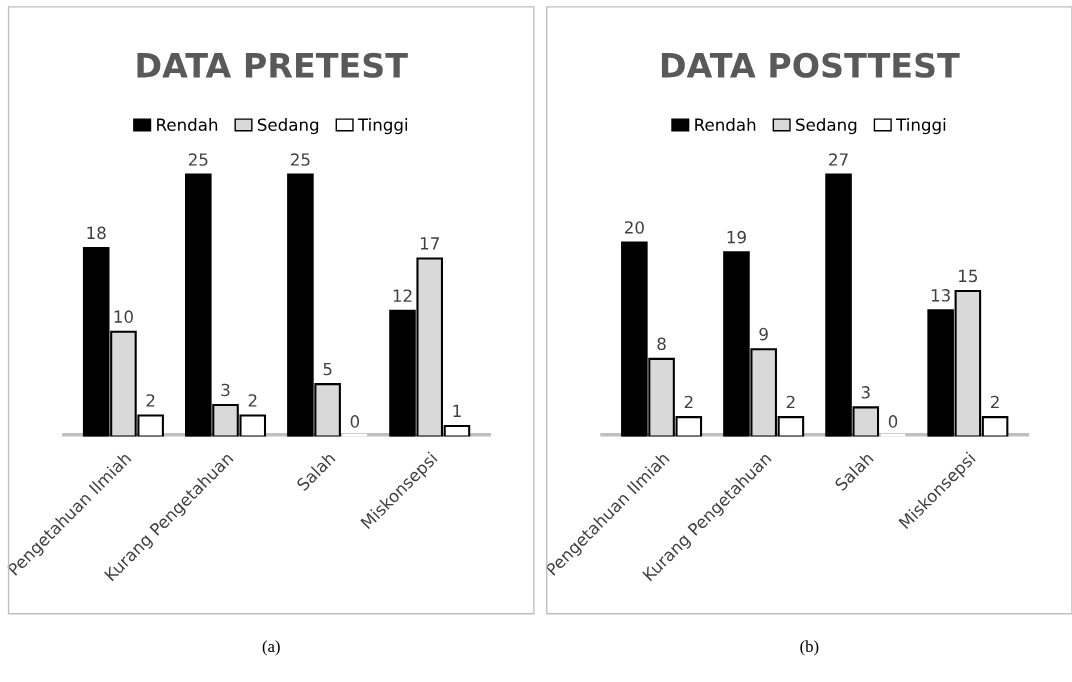  Describe the element at coordinates (402, 295) in the screenshot. I see `data-label: 12` at that location.